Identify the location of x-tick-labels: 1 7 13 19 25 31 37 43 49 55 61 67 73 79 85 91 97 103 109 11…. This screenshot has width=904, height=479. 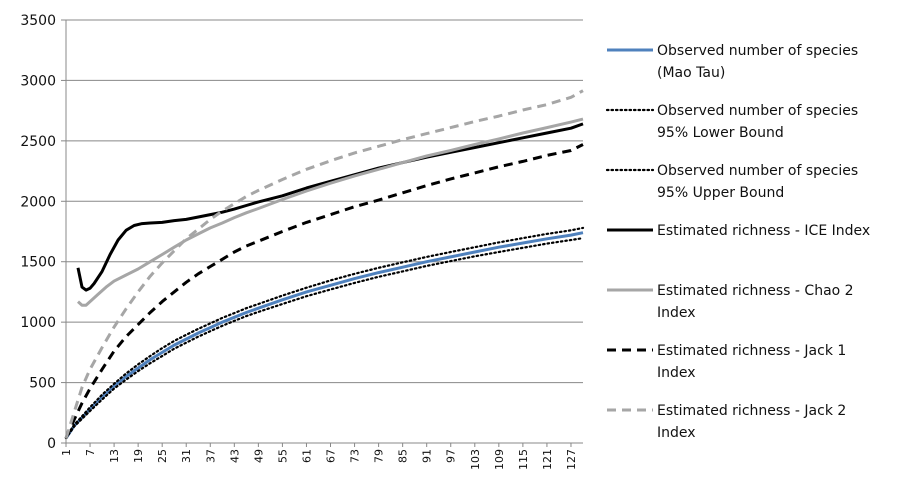
(319, 456).